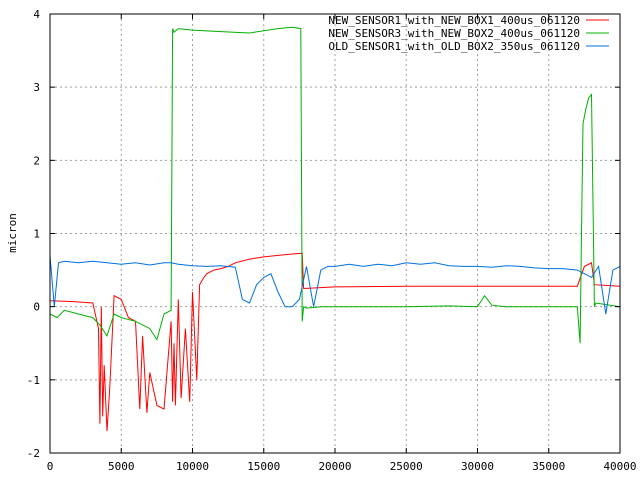  What do you see at coordinates (477, 466) in the screenshot?
I see `x-tick-label: 30000` at bounding box center [477, 466].